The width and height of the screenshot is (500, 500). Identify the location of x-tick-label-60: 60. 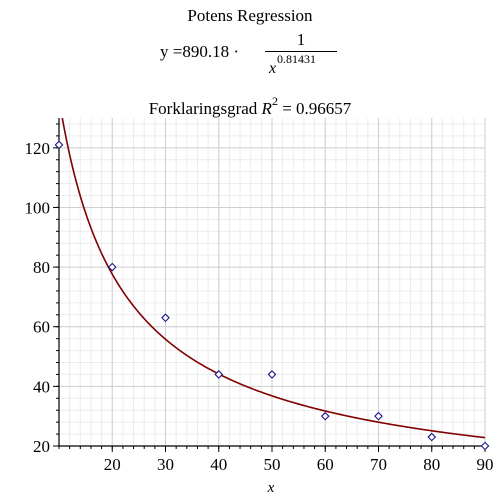
(325, 464).